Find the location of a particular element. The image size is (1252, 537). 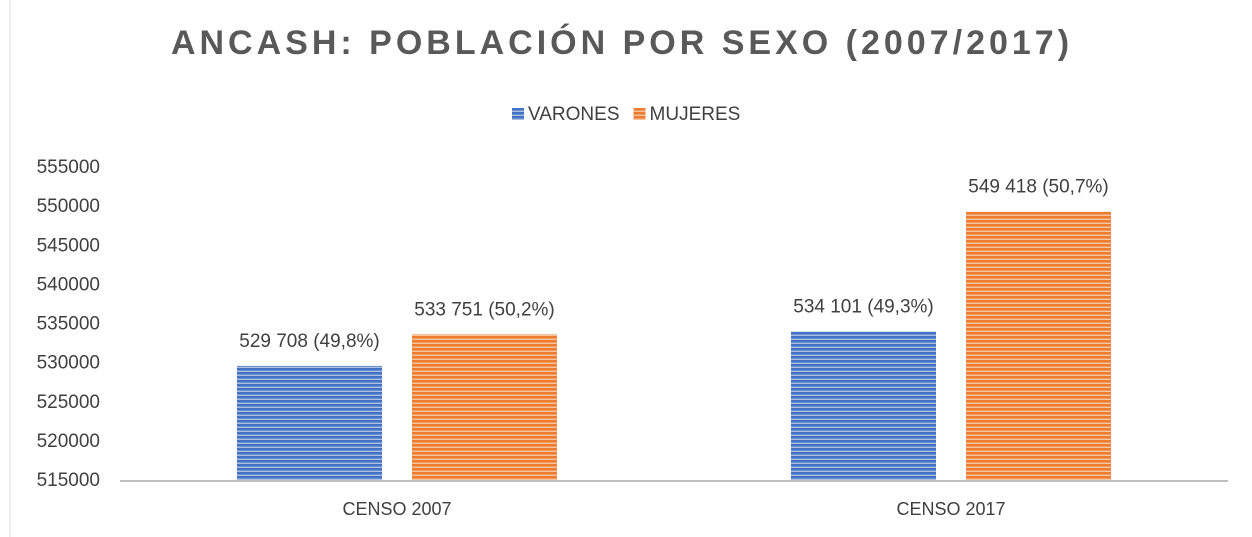

chart-title: ANCASH: POBLACIÓN POR SEXO (2007/2017) is located at coordinates (622, 43).